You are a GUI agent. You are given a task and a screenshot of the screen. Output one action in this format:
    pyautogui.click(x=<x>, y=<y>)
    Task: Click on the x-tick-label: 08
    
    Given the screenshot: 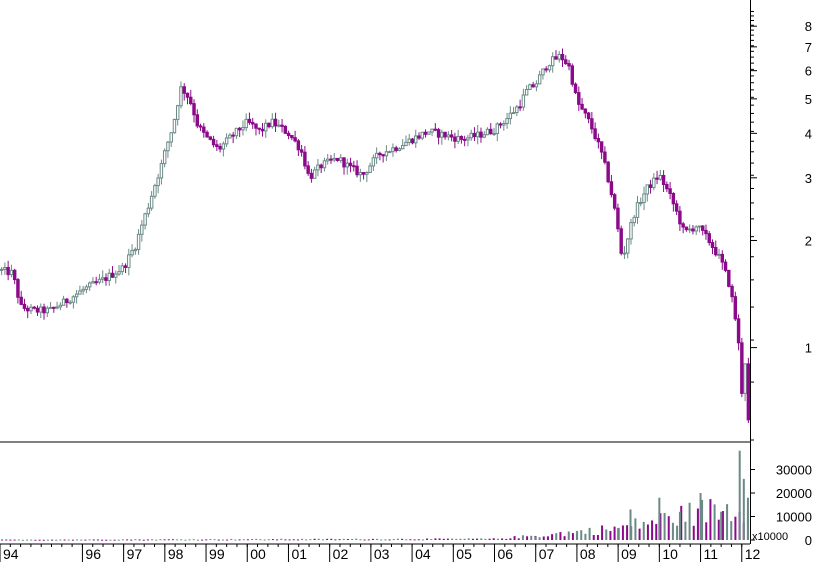 What is the action you would take?
    pyautogui.click(x=588, y=554)
    